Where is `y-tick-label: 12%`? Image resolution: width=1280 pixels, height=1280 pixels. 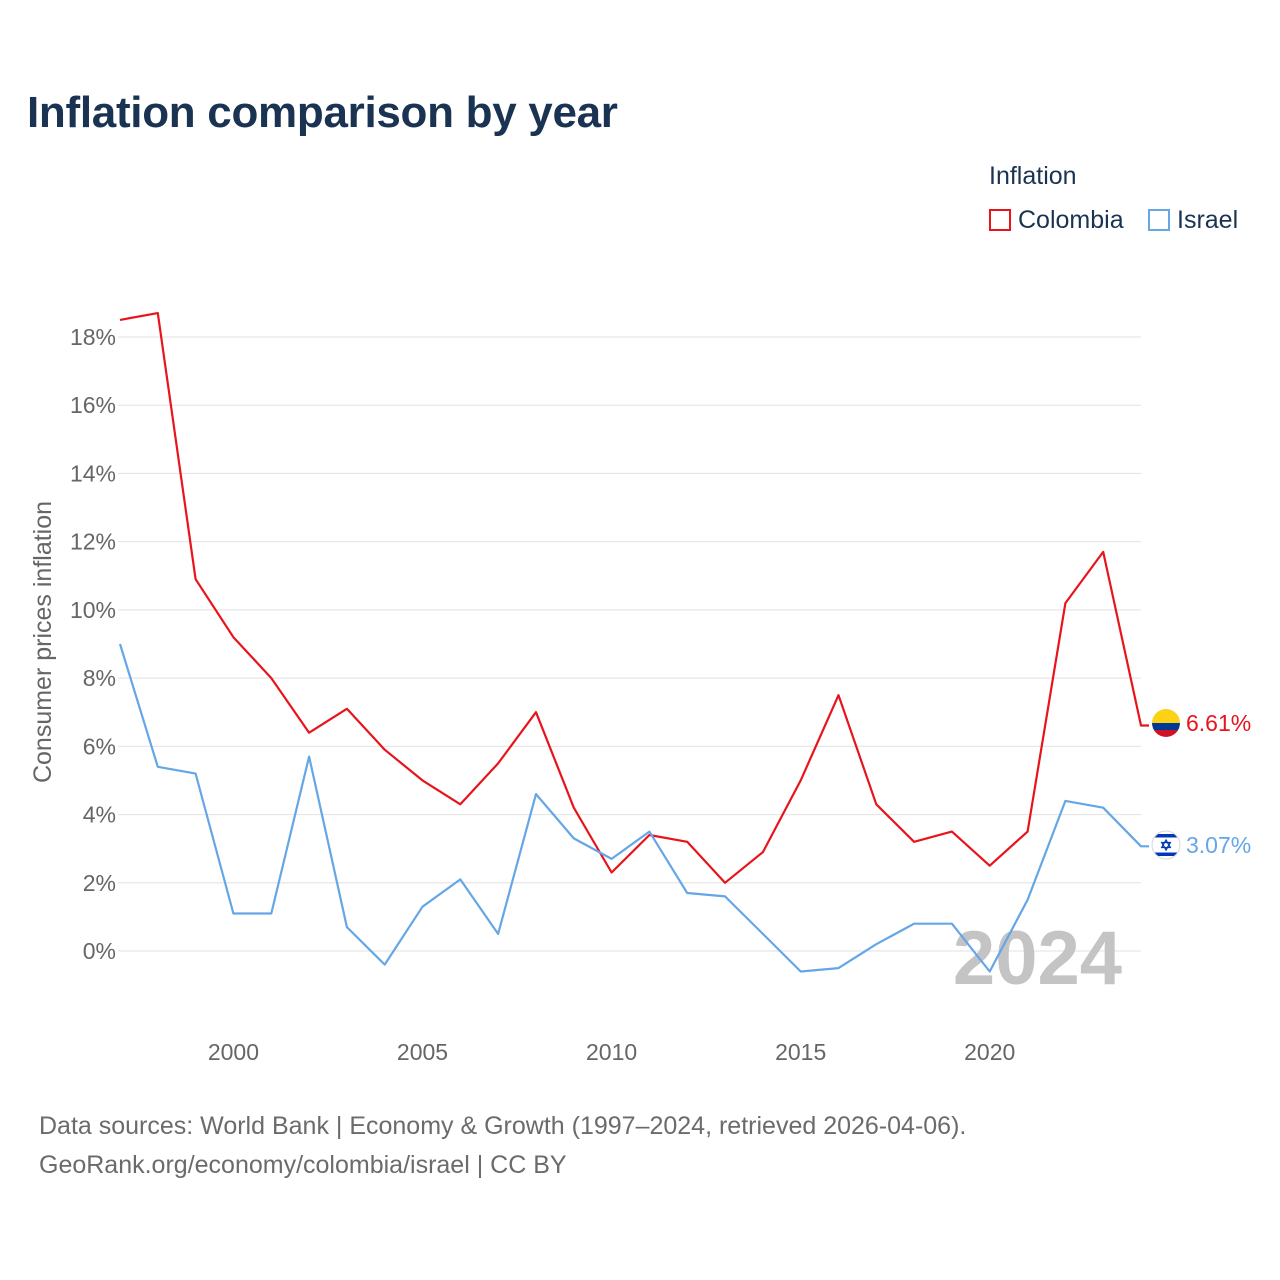 y-tick-label: 12% is located at coordinates (93, 542).